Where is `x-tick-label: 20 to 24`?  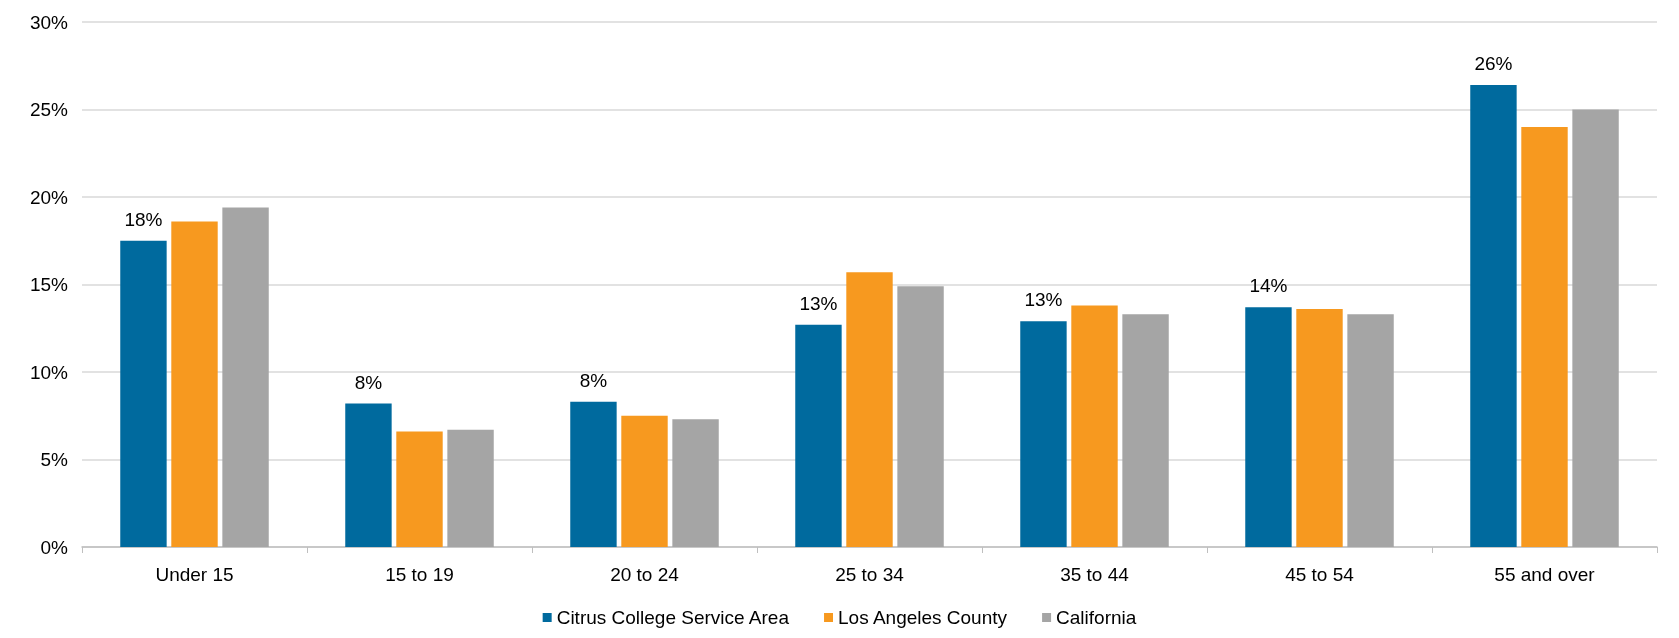 x-tick-label: 20 to 24 is located at coordinates (645, 574).